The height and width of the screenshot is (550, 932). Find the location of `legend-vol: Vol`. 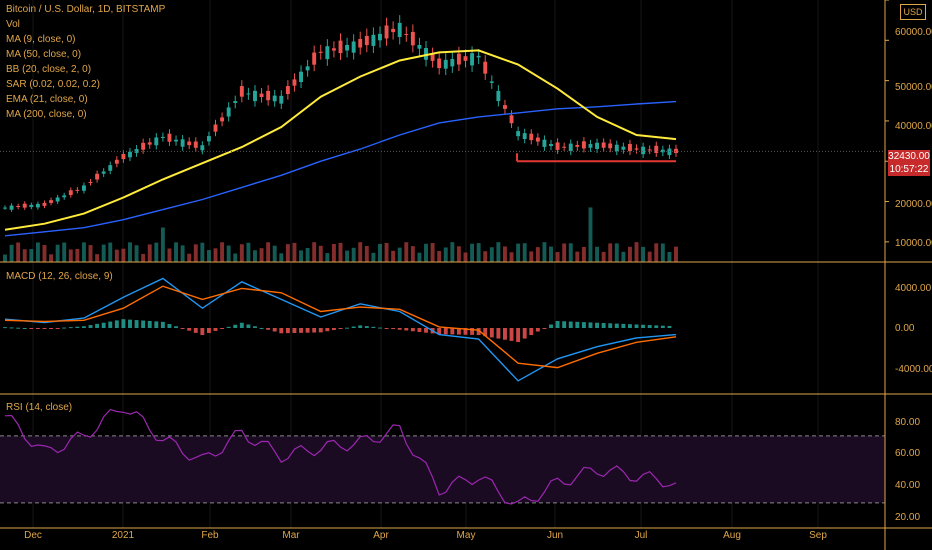

legend-vol: Vol is located at coordinates (13, 24).